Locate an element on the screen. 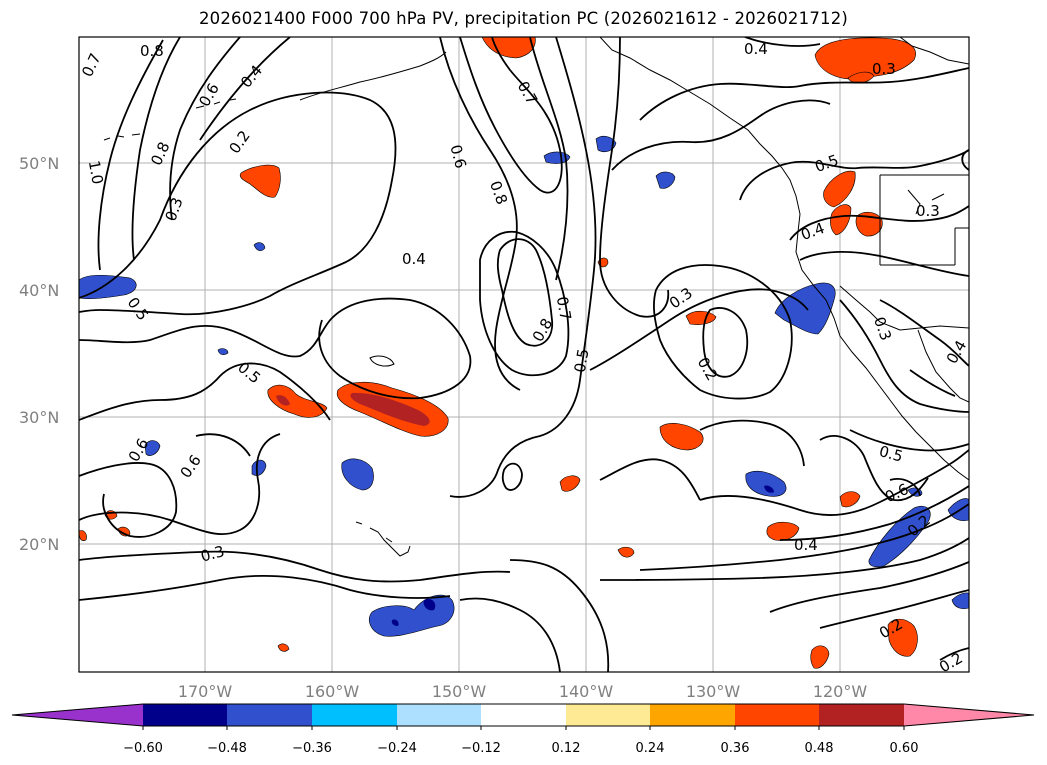  colorbar-tick-label: 0.48 is located at coordinates (819, 748).